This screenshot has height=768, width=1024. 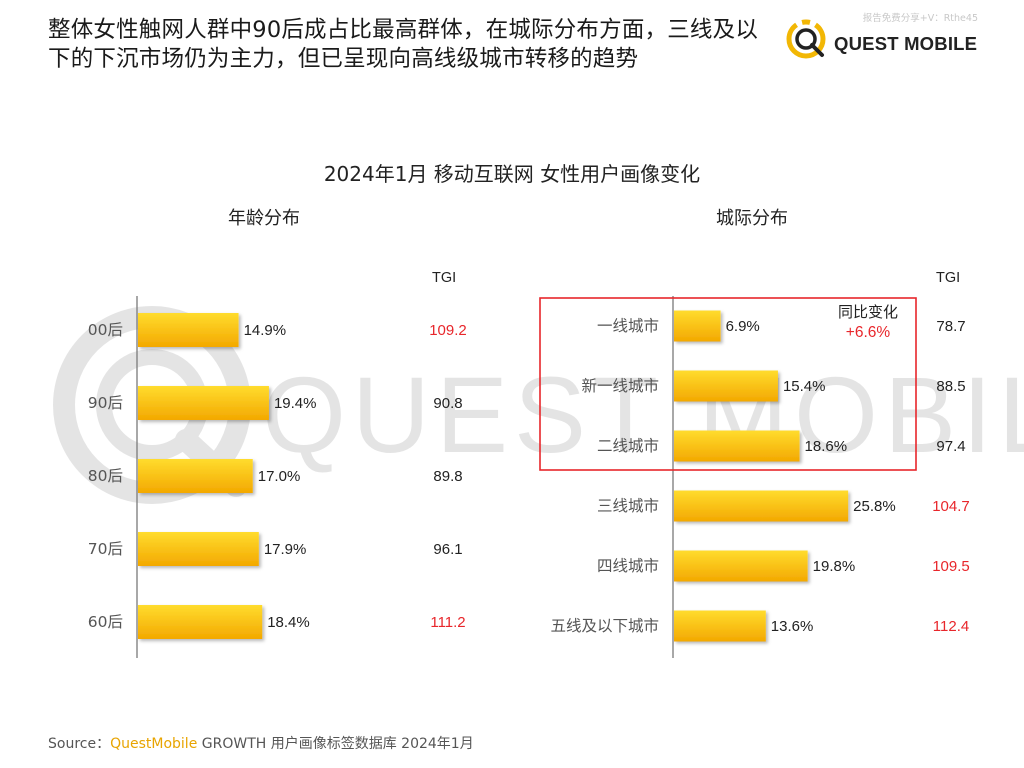 What do you see at coordinates (295, 403) in the screenshot?
I see `age-value-label: 19.4%` at bounding box center [295, 403].